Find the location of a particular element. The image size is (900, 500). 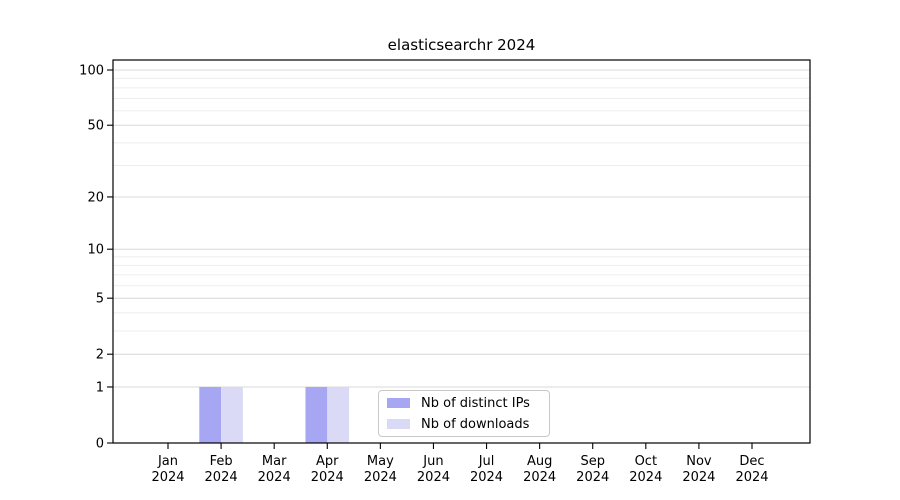

legend-item: Nb of distinct IPs is located at coordinates (468, 403).